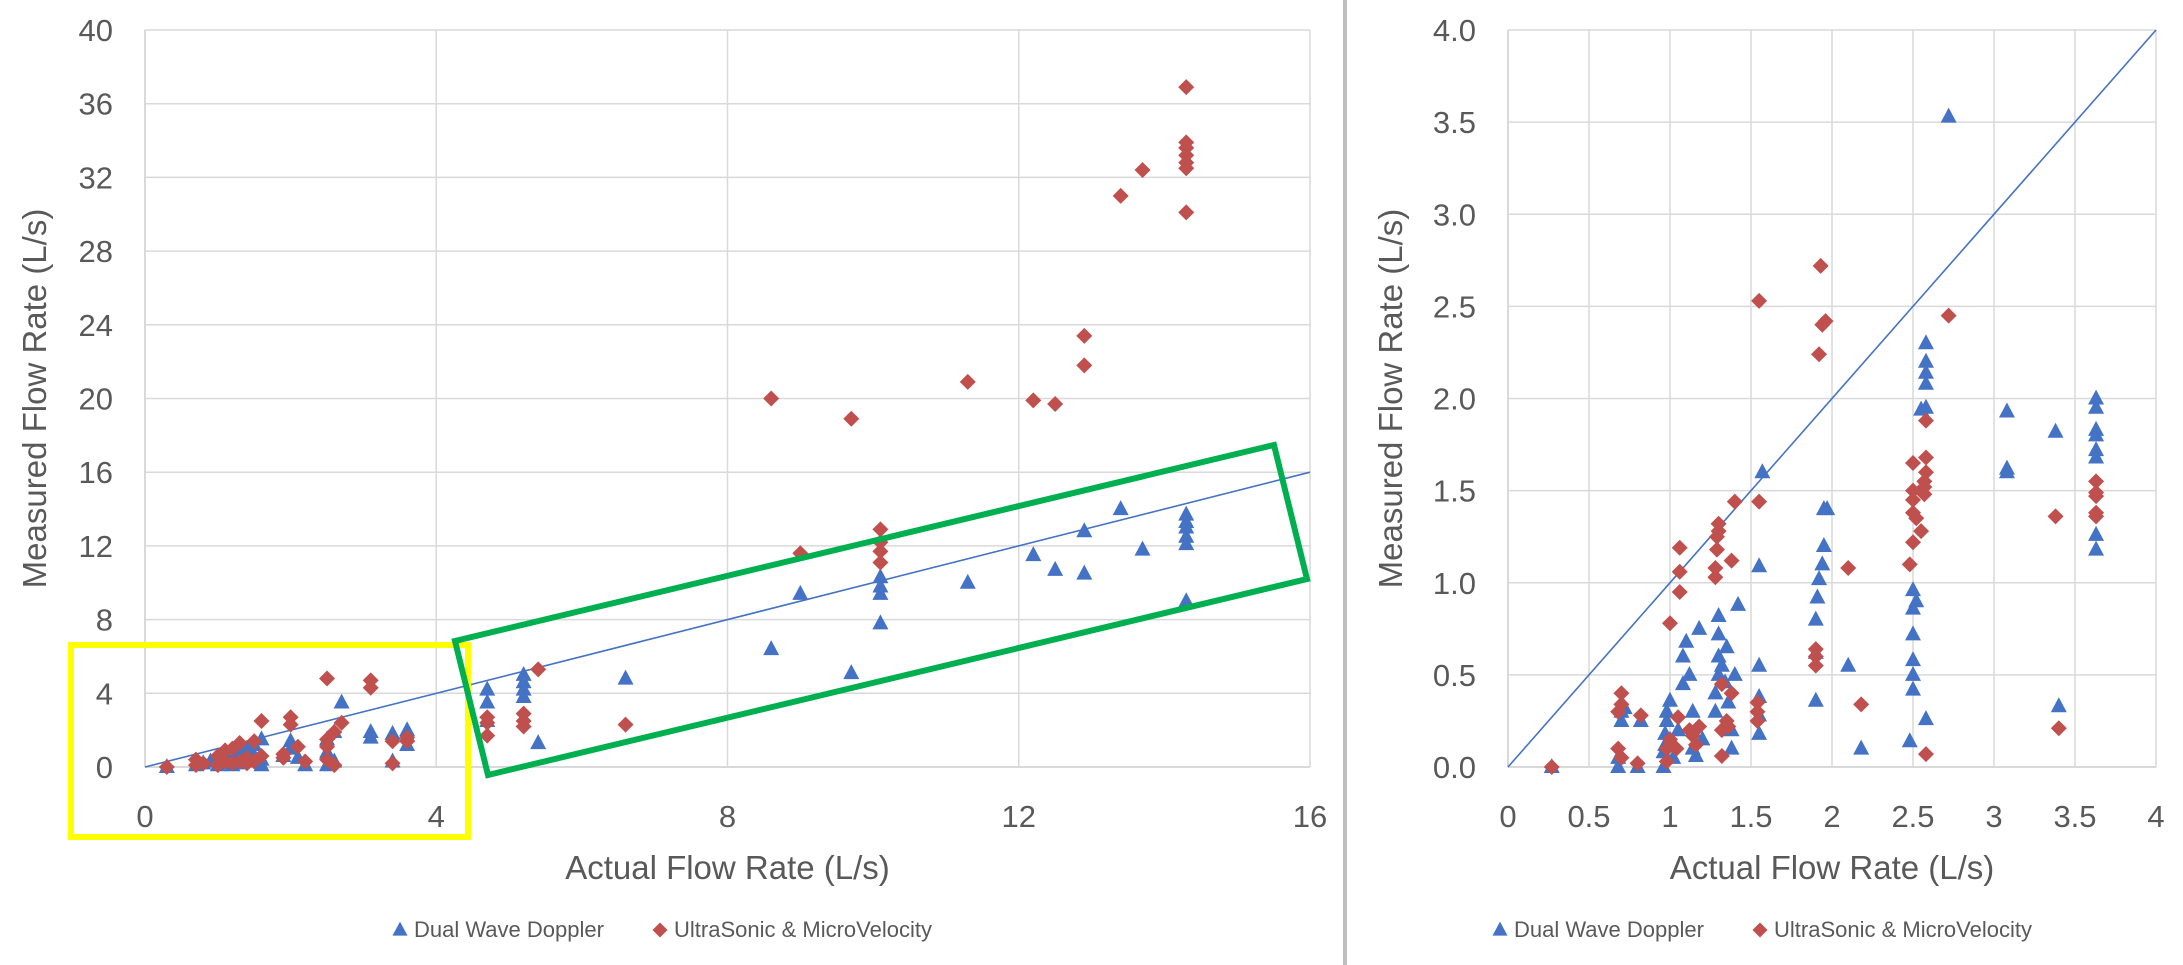  I want to click on y-tick-label: 0.5, so click(1454, 675).